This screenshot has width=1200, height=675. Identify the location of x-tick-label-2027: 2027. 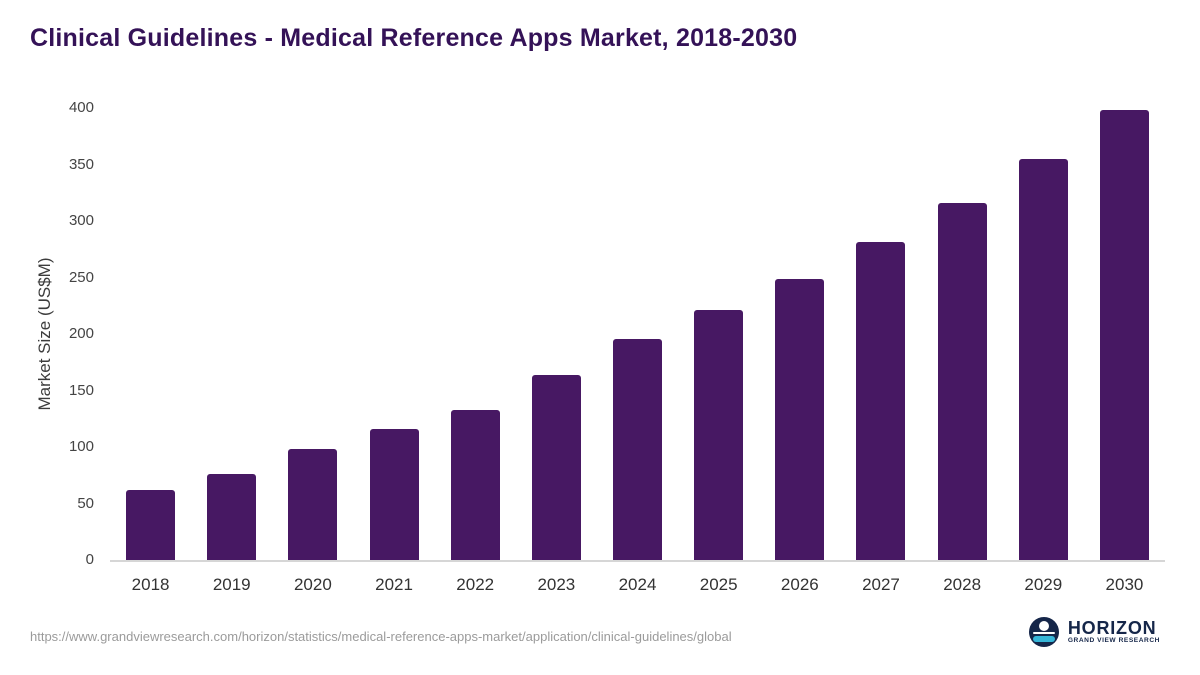
(881, 584).